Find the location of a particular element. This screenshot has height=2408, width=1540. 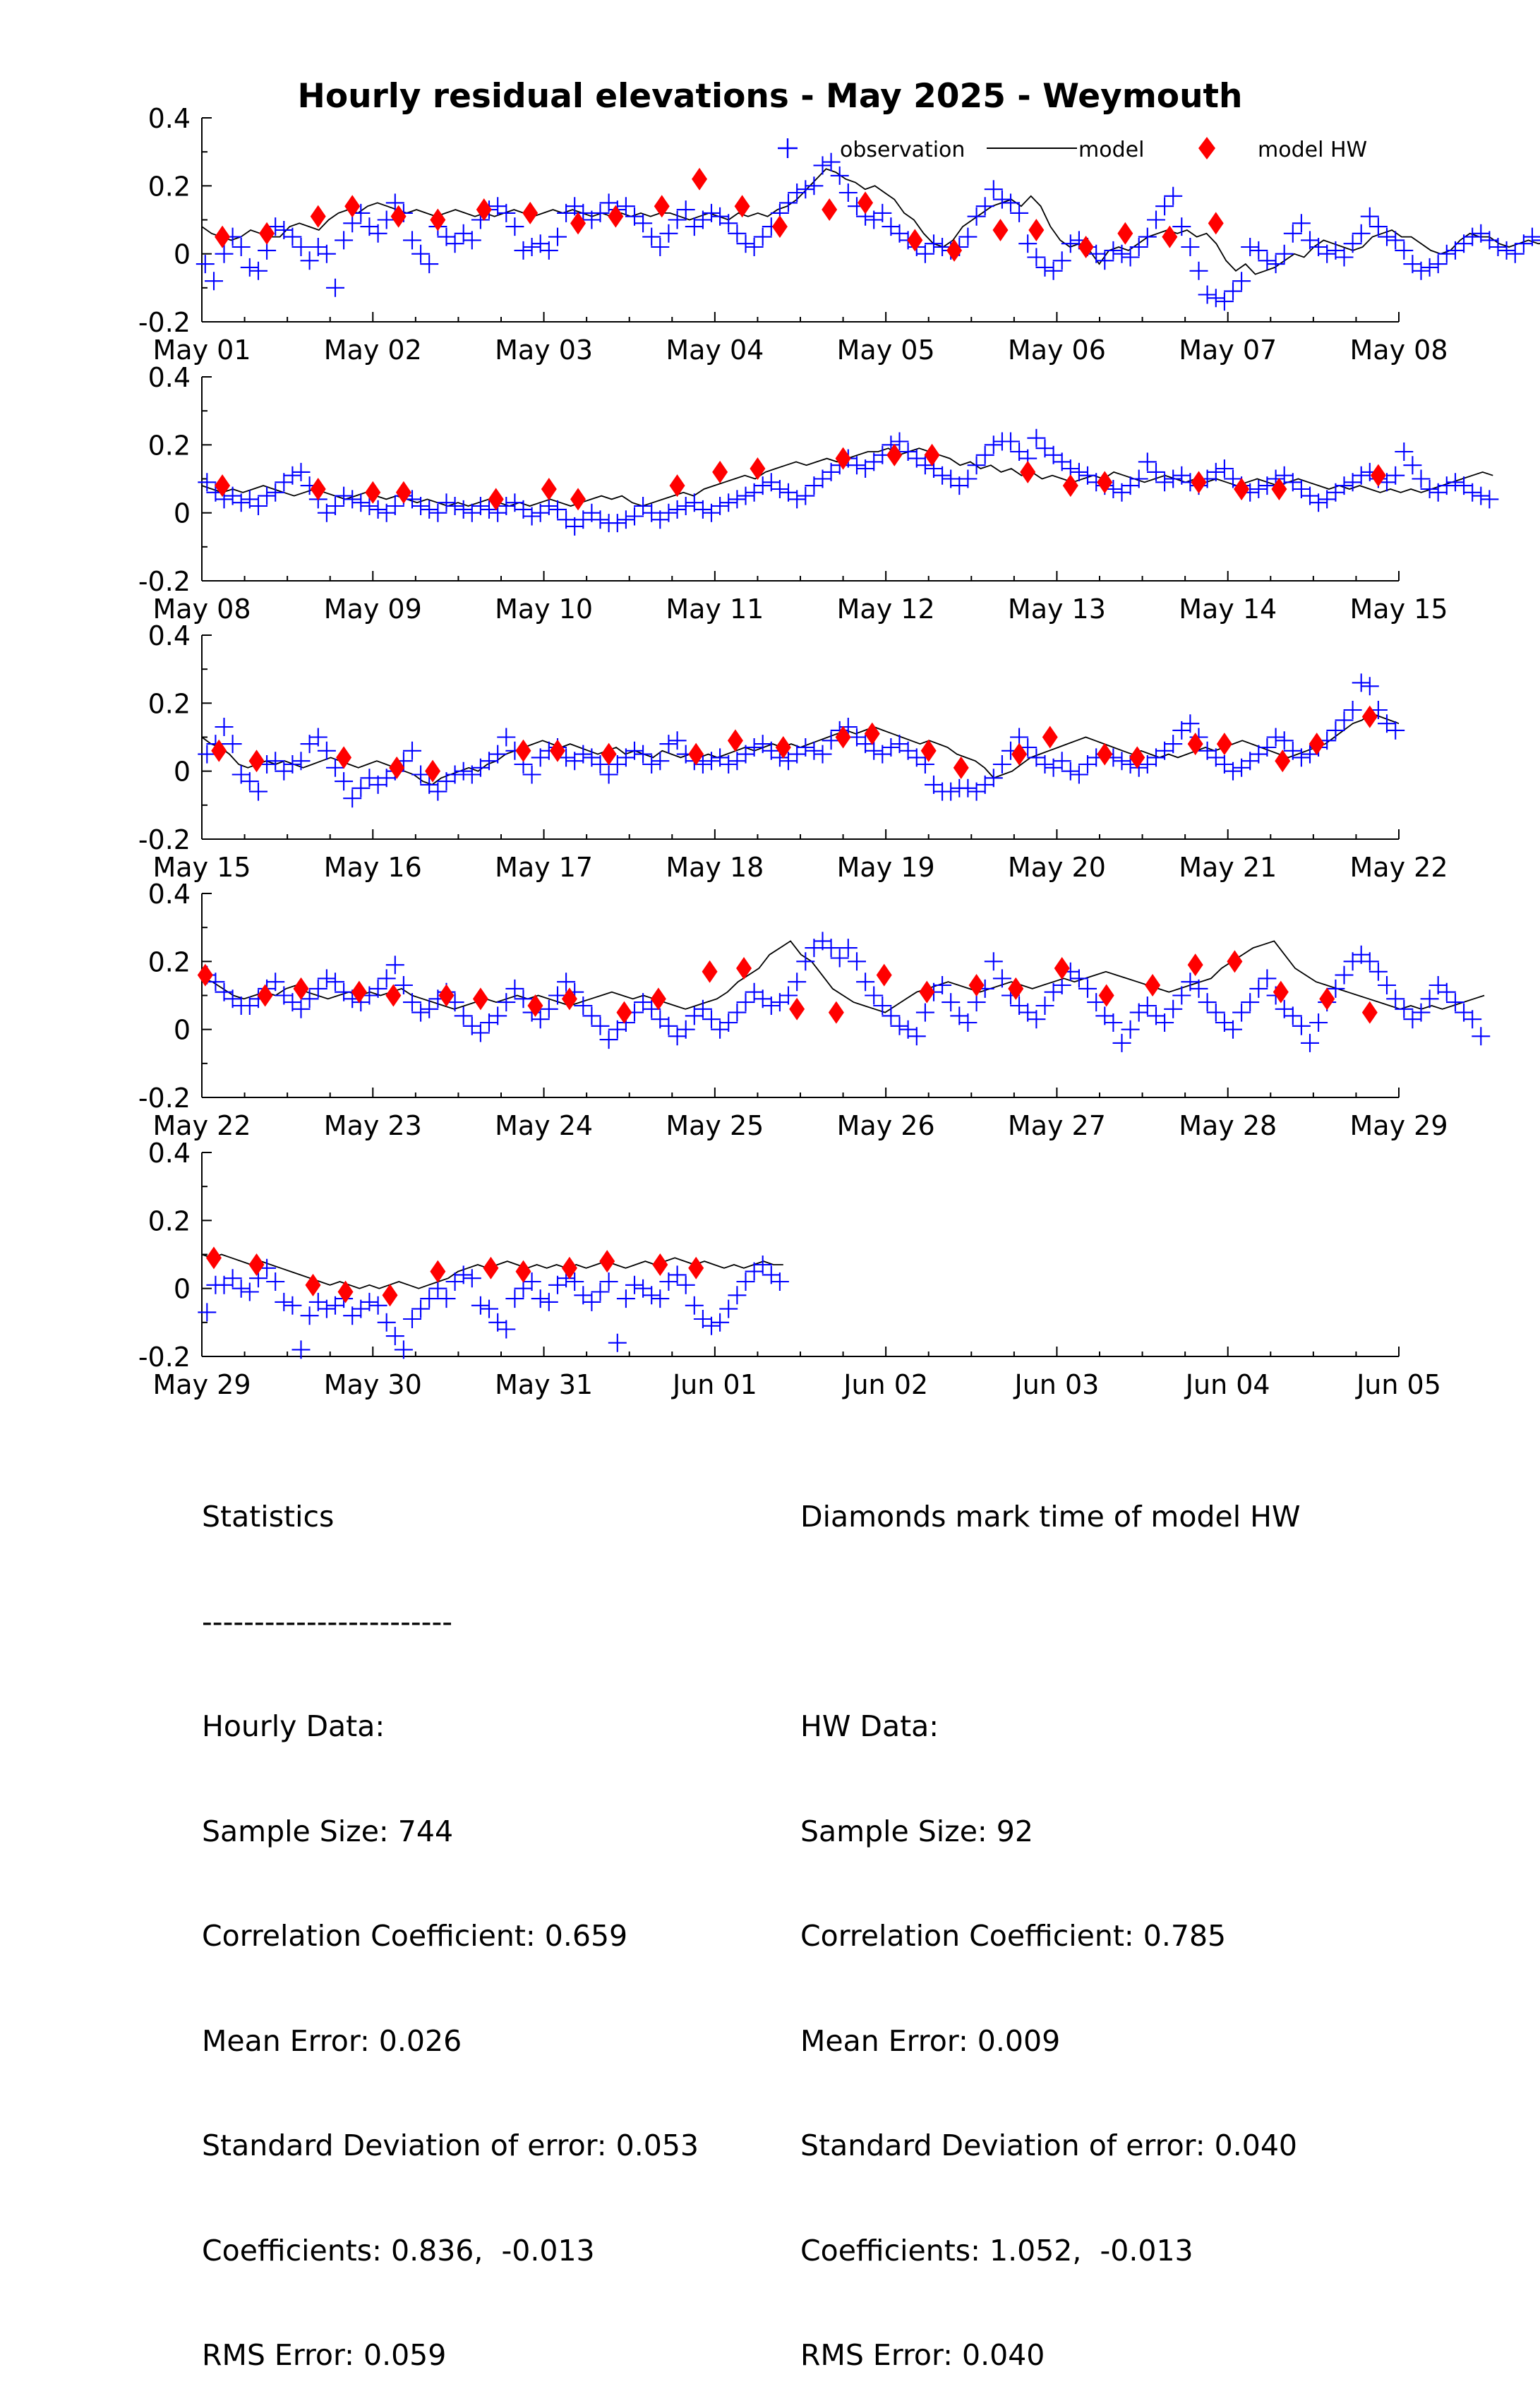

x-tick-label: May 08 is located at coordinates (202, 609).